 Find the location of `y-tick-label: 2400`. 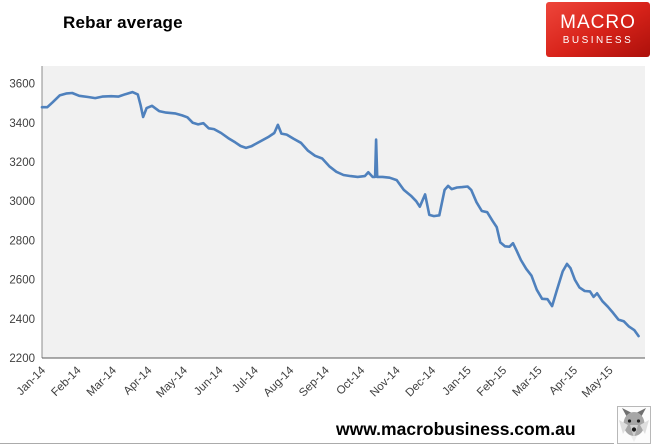

y-tick-label: 2400 is located at coordinates (22, 320).